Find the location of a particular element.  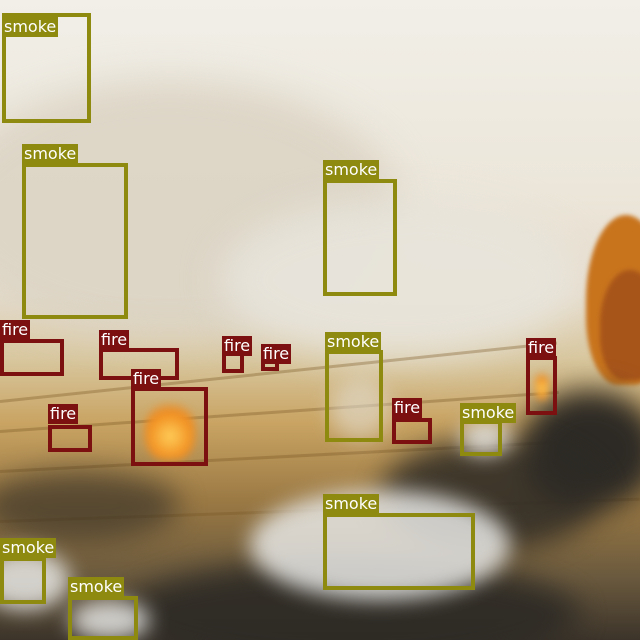

tree-line is located at coordinates (620, 325).